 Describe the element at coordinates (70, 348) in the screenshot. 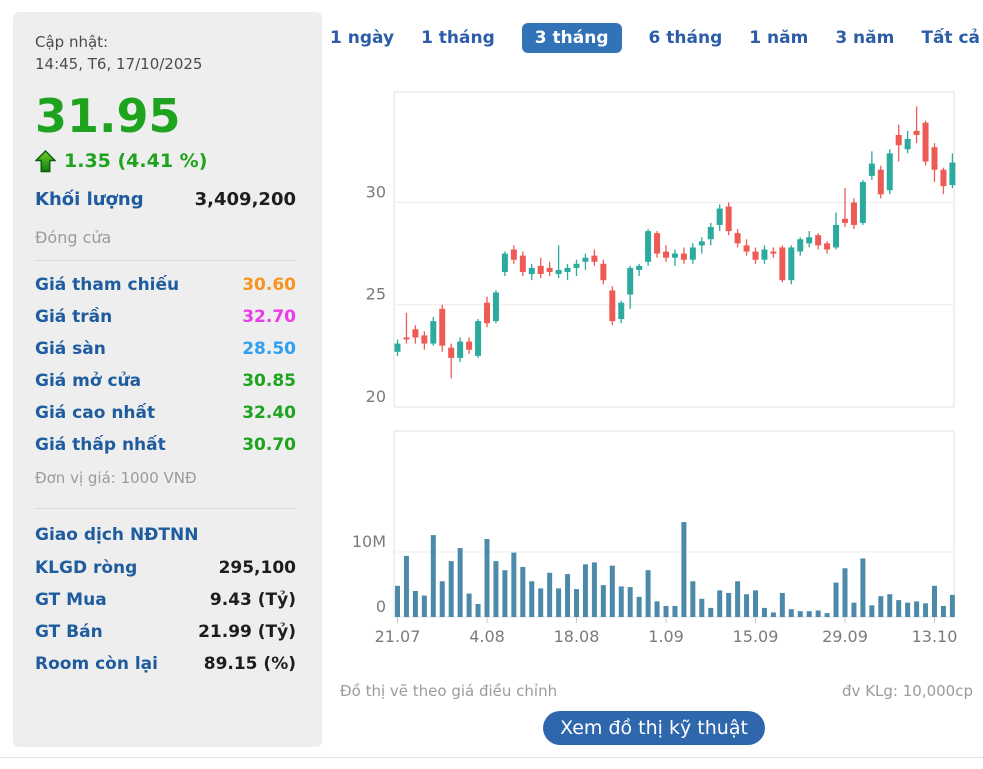

I see `price-ref-label: Giá sàn` at that location.